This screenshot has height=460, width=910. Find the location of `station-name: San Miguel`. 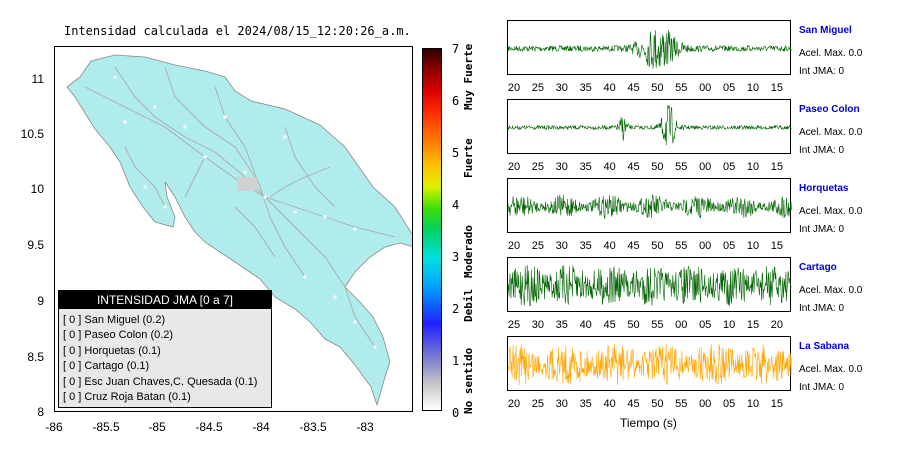

station-name: San Miguel is located at coordinates (825, 30).